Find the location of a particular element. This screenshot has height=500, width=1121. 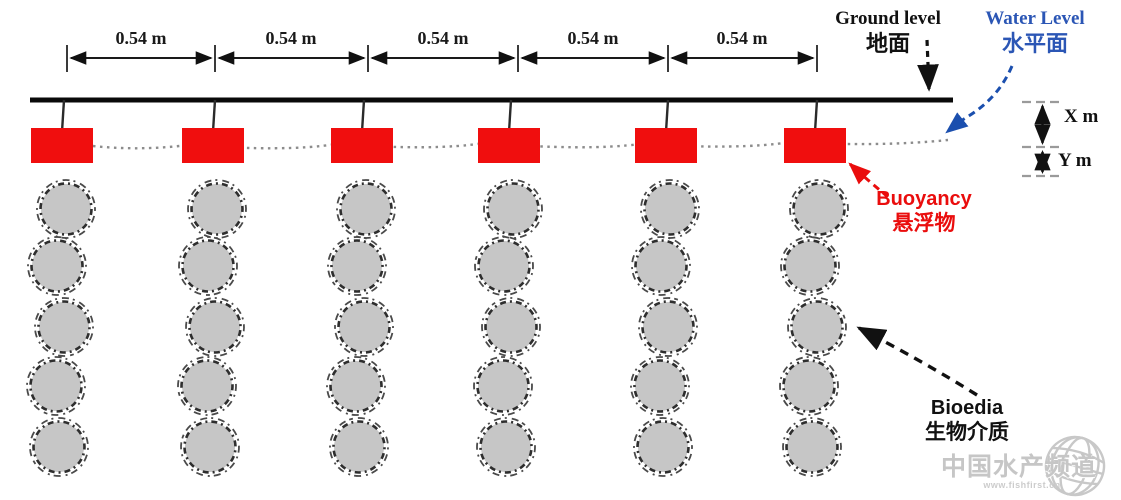

buoyancy-label-en: Buoyancy is located at coordinates (924, 199).